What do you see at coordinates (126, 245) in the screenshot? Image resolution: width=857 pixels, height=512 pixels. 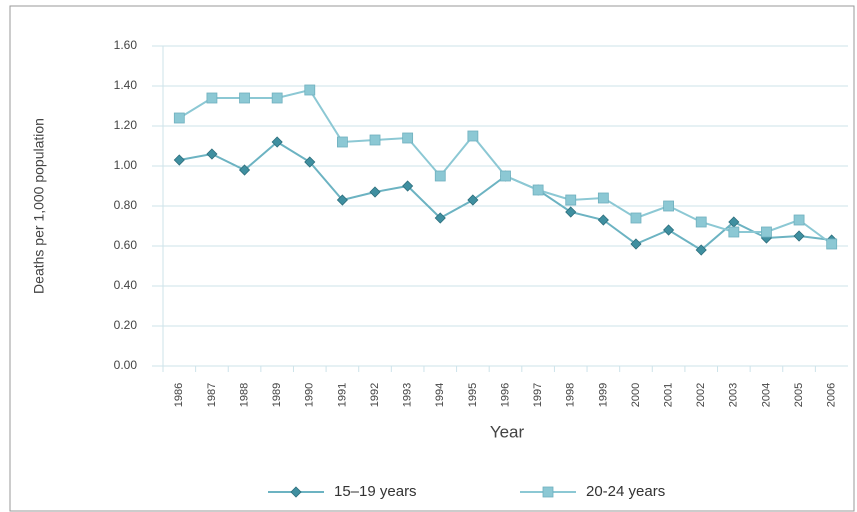 I see `y-tick-label: 0.60` at bounding box center [126, 245].